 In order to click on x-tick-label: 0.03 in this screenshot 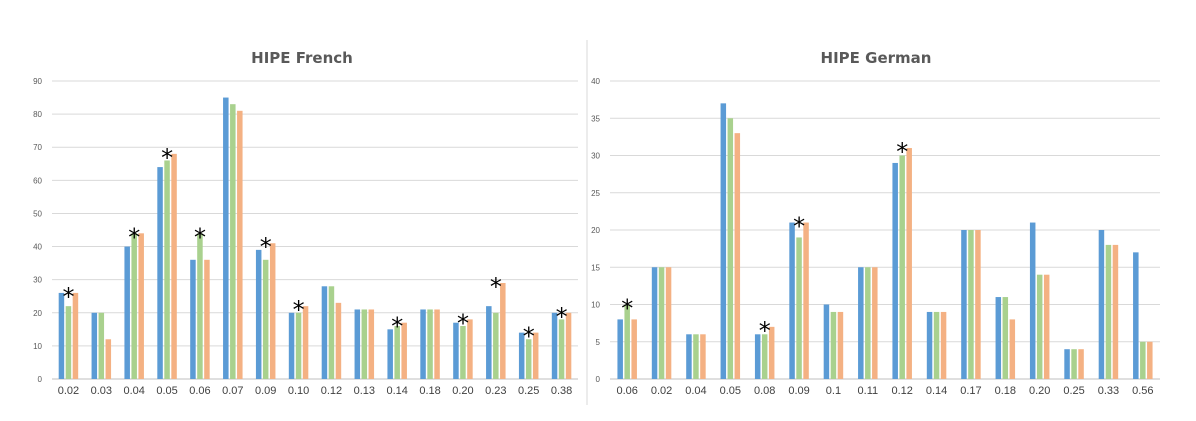, I will do `click(101, 391)`.